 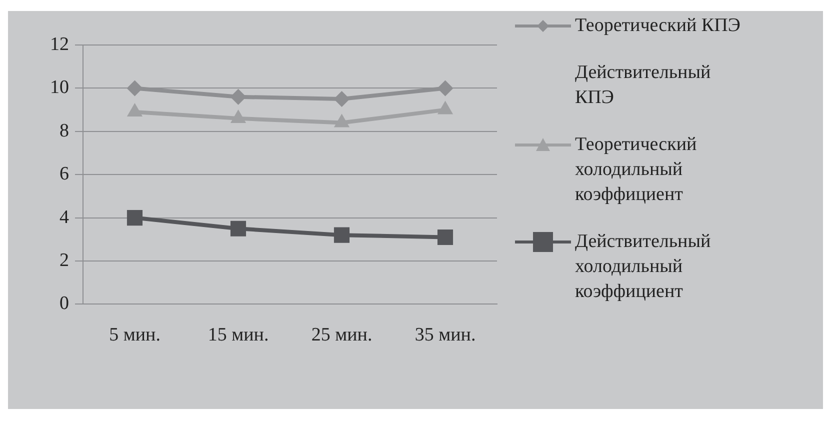 I want to click on legend-label: Теоретический КПЭ, so click(x=658, y=26).